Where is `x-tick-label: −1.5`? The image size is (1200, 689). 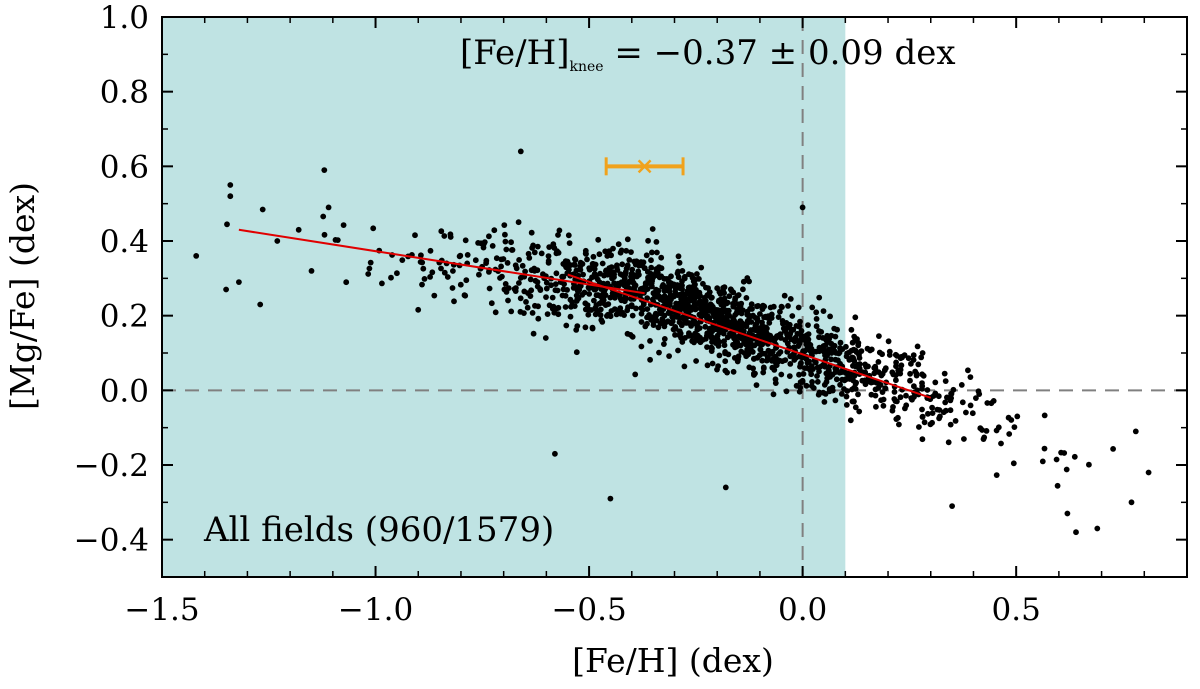 x-tick-label: −1.5 is located at coordinates (161, 610).